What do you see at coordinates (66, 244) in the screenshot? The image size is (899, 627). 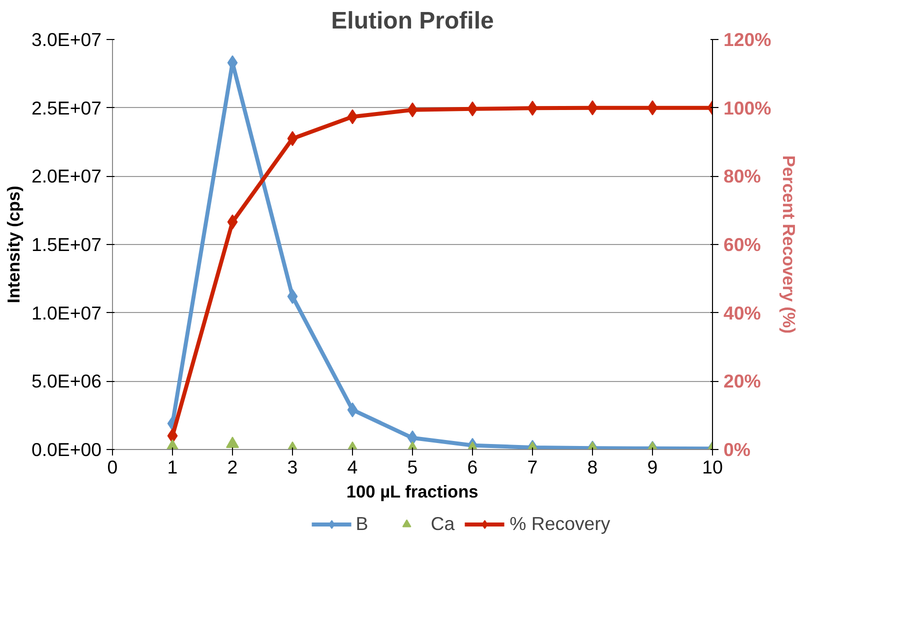 I see `y-tick-label: 1.5E+07` at bounding box center [66, 244].